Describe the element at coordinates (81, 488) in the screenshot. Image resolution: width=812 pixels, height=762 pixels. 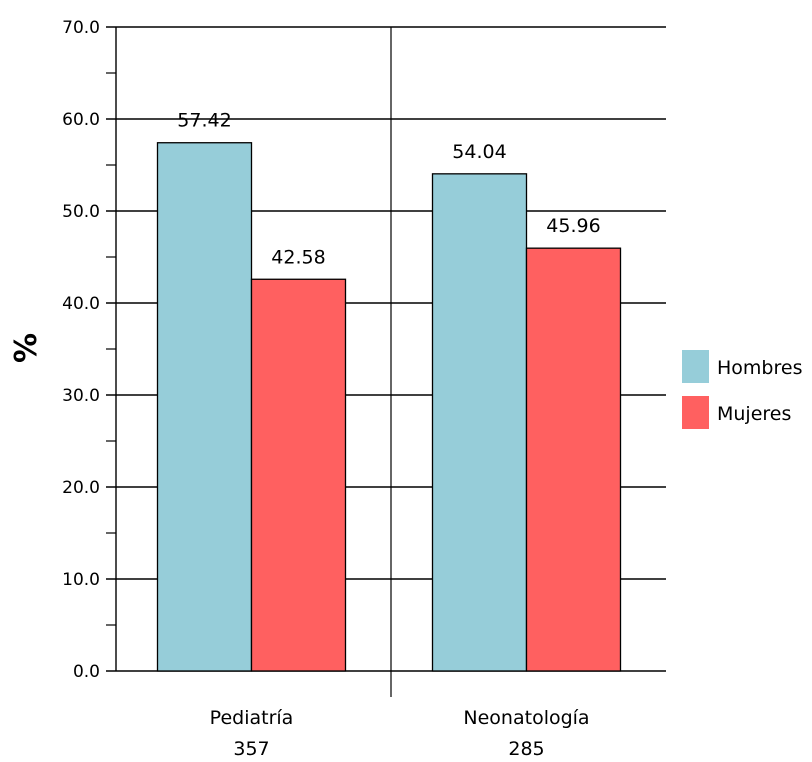
I see `y-tick-label: 20.0` at that location.